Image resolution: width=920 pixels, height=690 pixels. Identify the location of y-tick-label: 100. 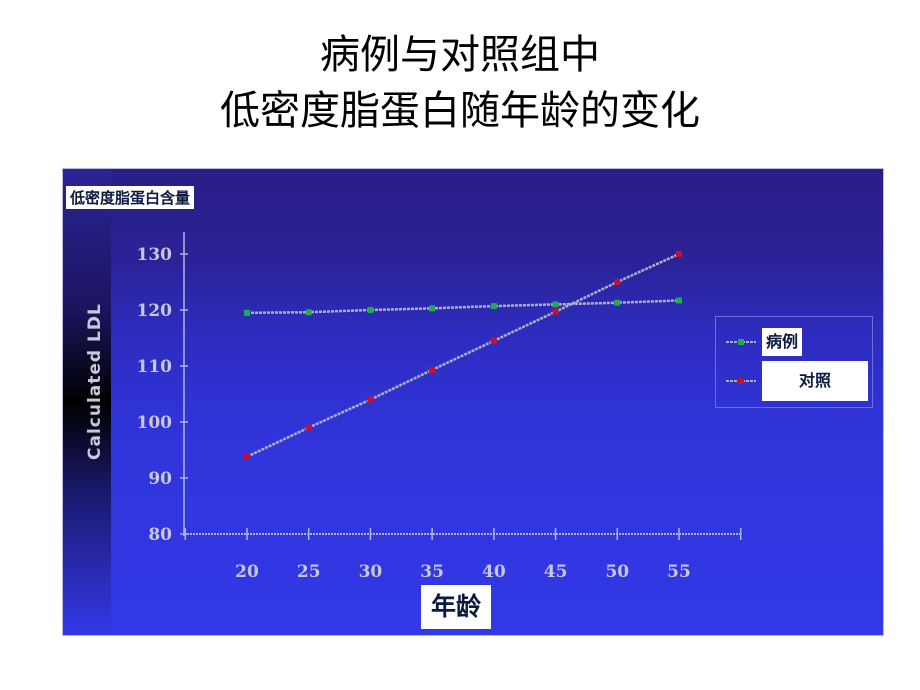
(155, 423).